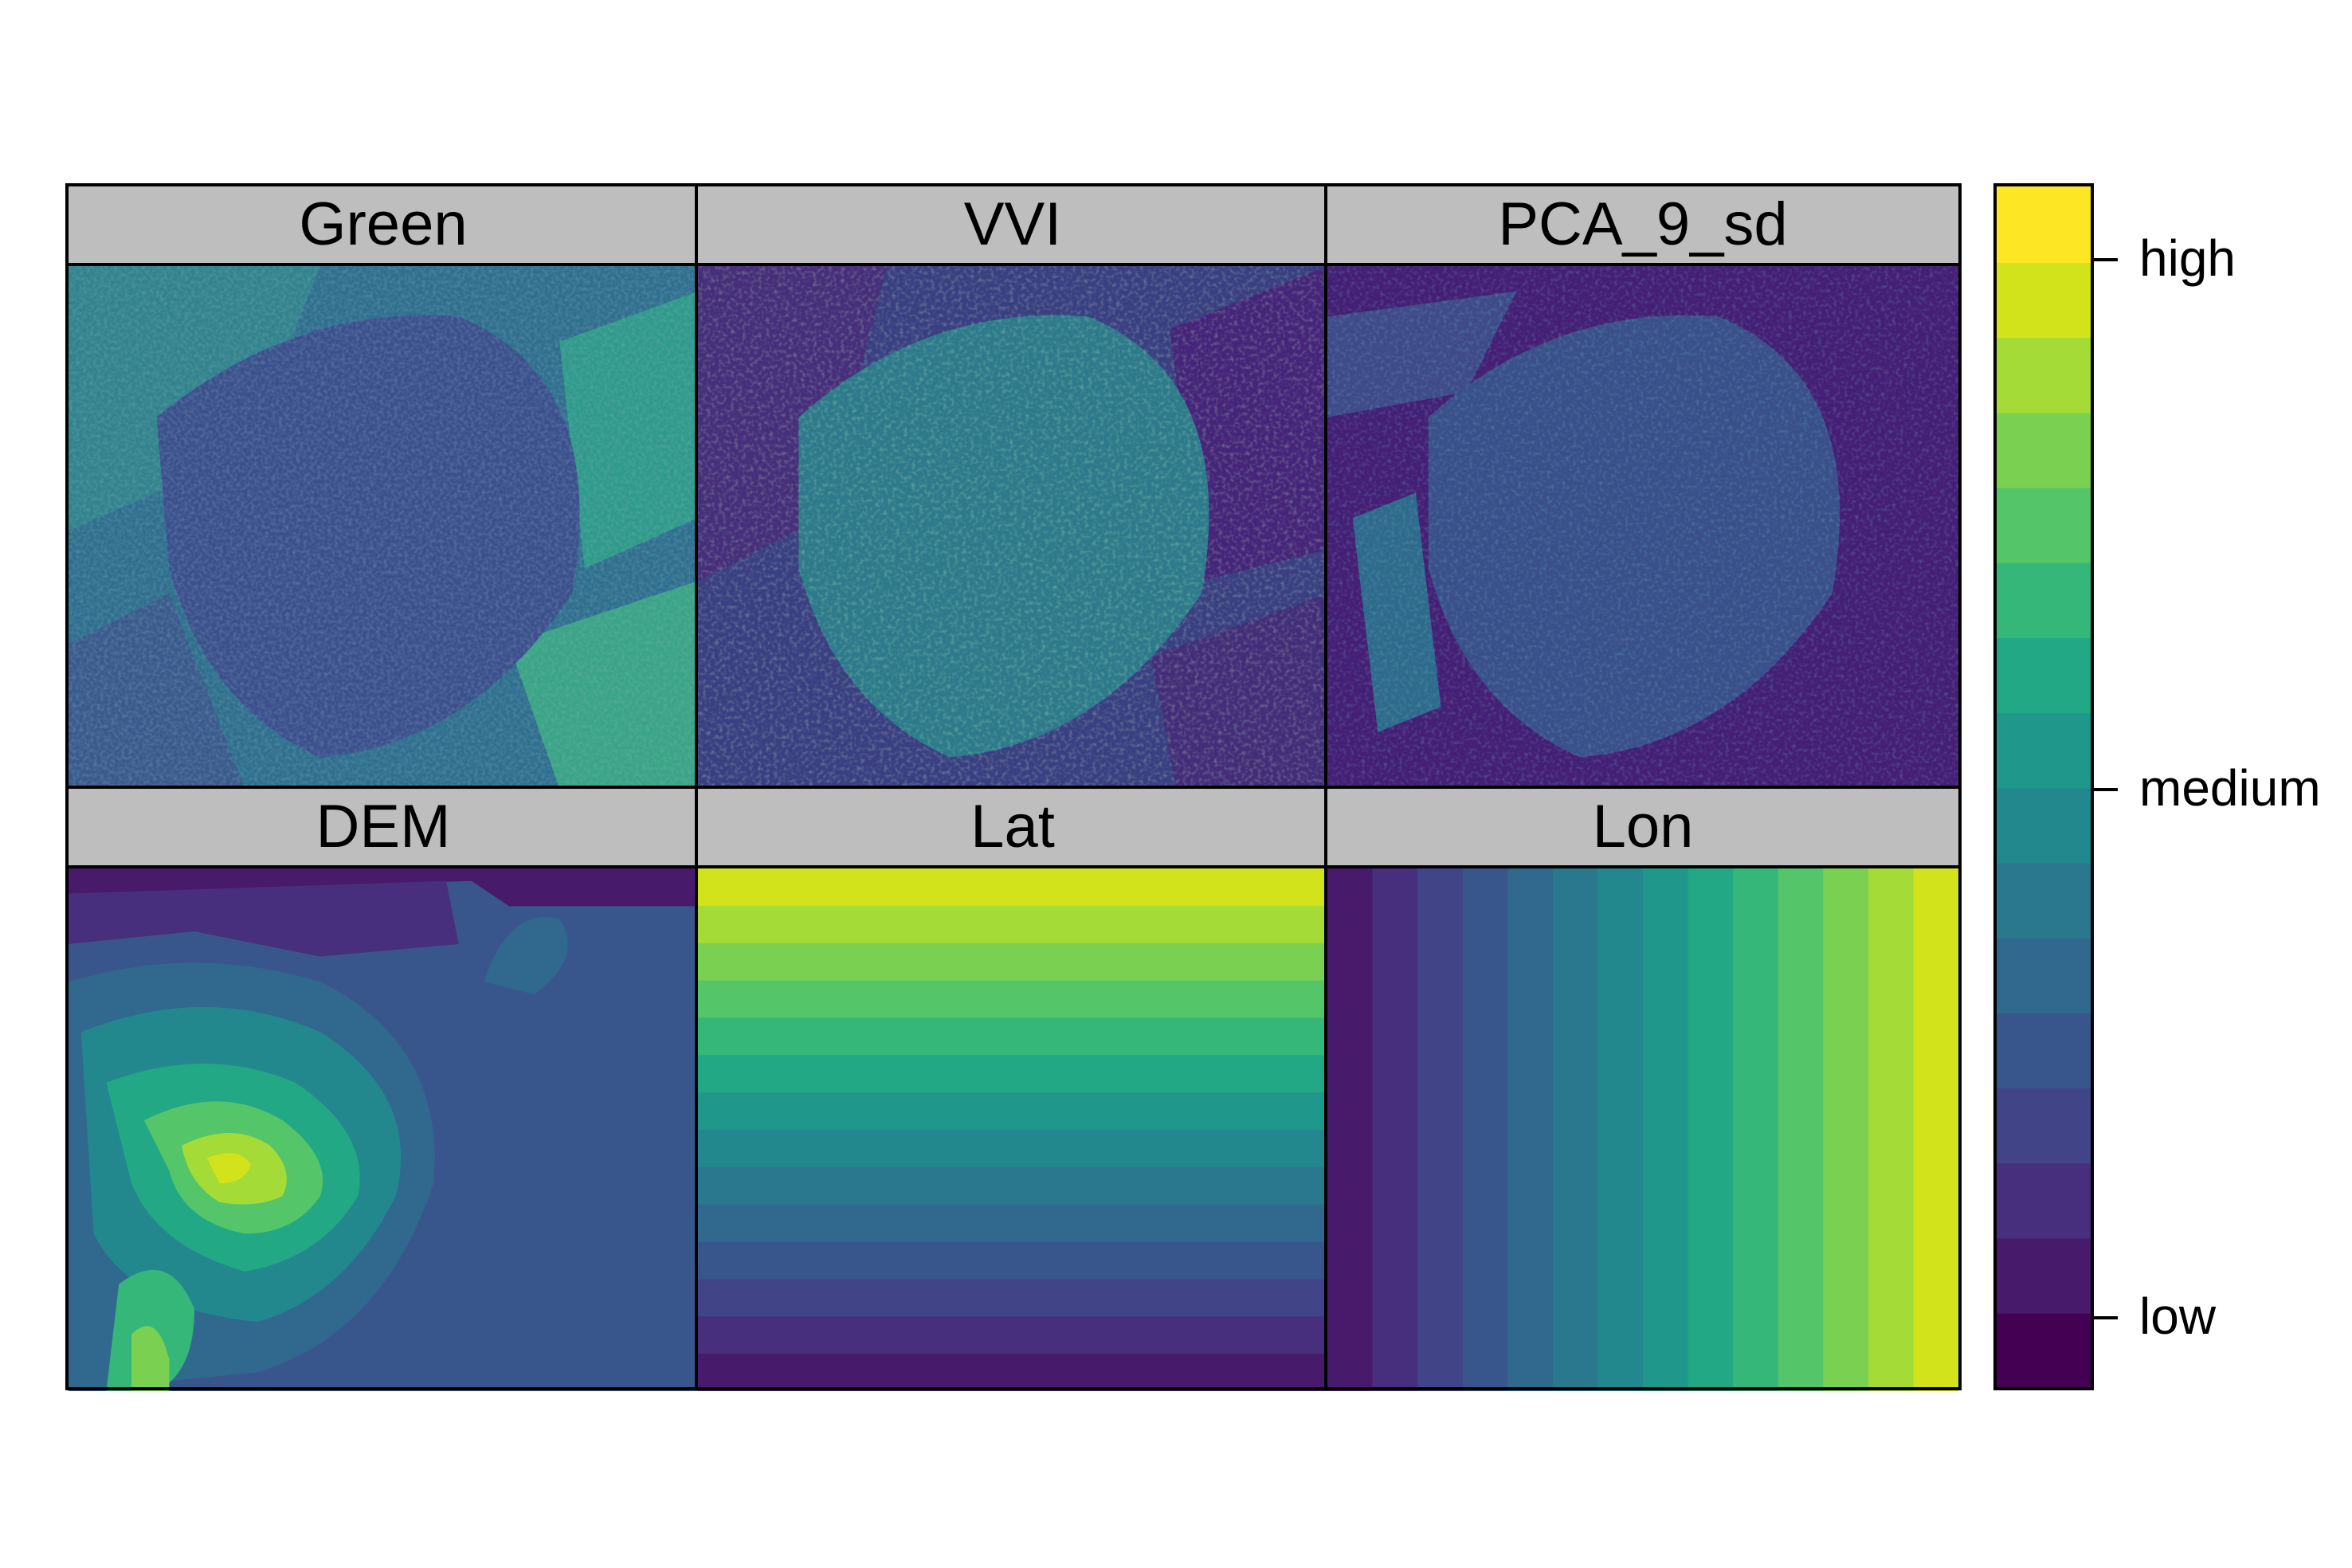 The image size is (2352, 1568). I want to click on raster-map-vvi, so click(1012, 527).